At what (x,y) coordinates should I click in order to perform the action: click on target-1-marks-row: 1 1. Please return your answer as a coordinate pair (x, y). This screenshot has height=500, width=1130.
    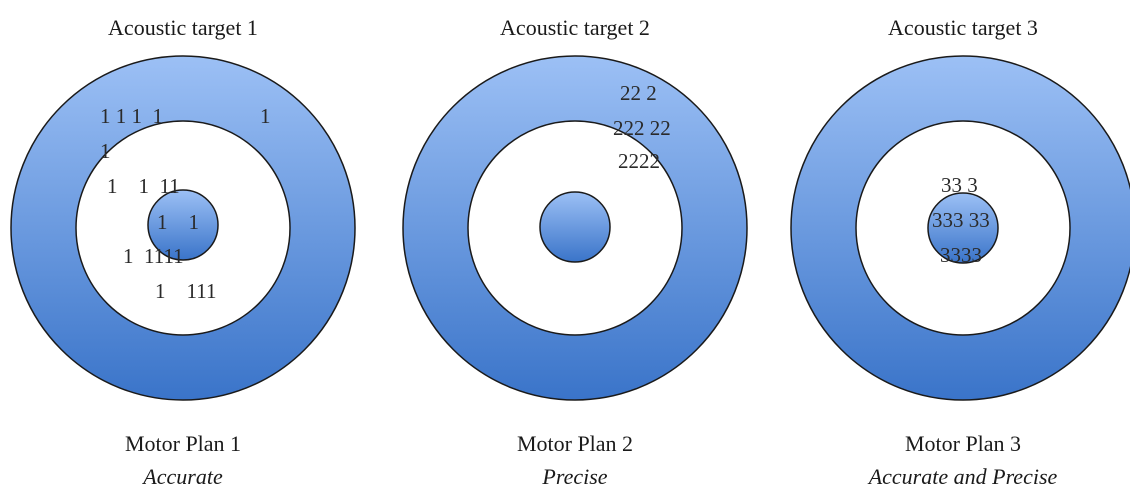
    Looking at the image, I should click on (178, 222).